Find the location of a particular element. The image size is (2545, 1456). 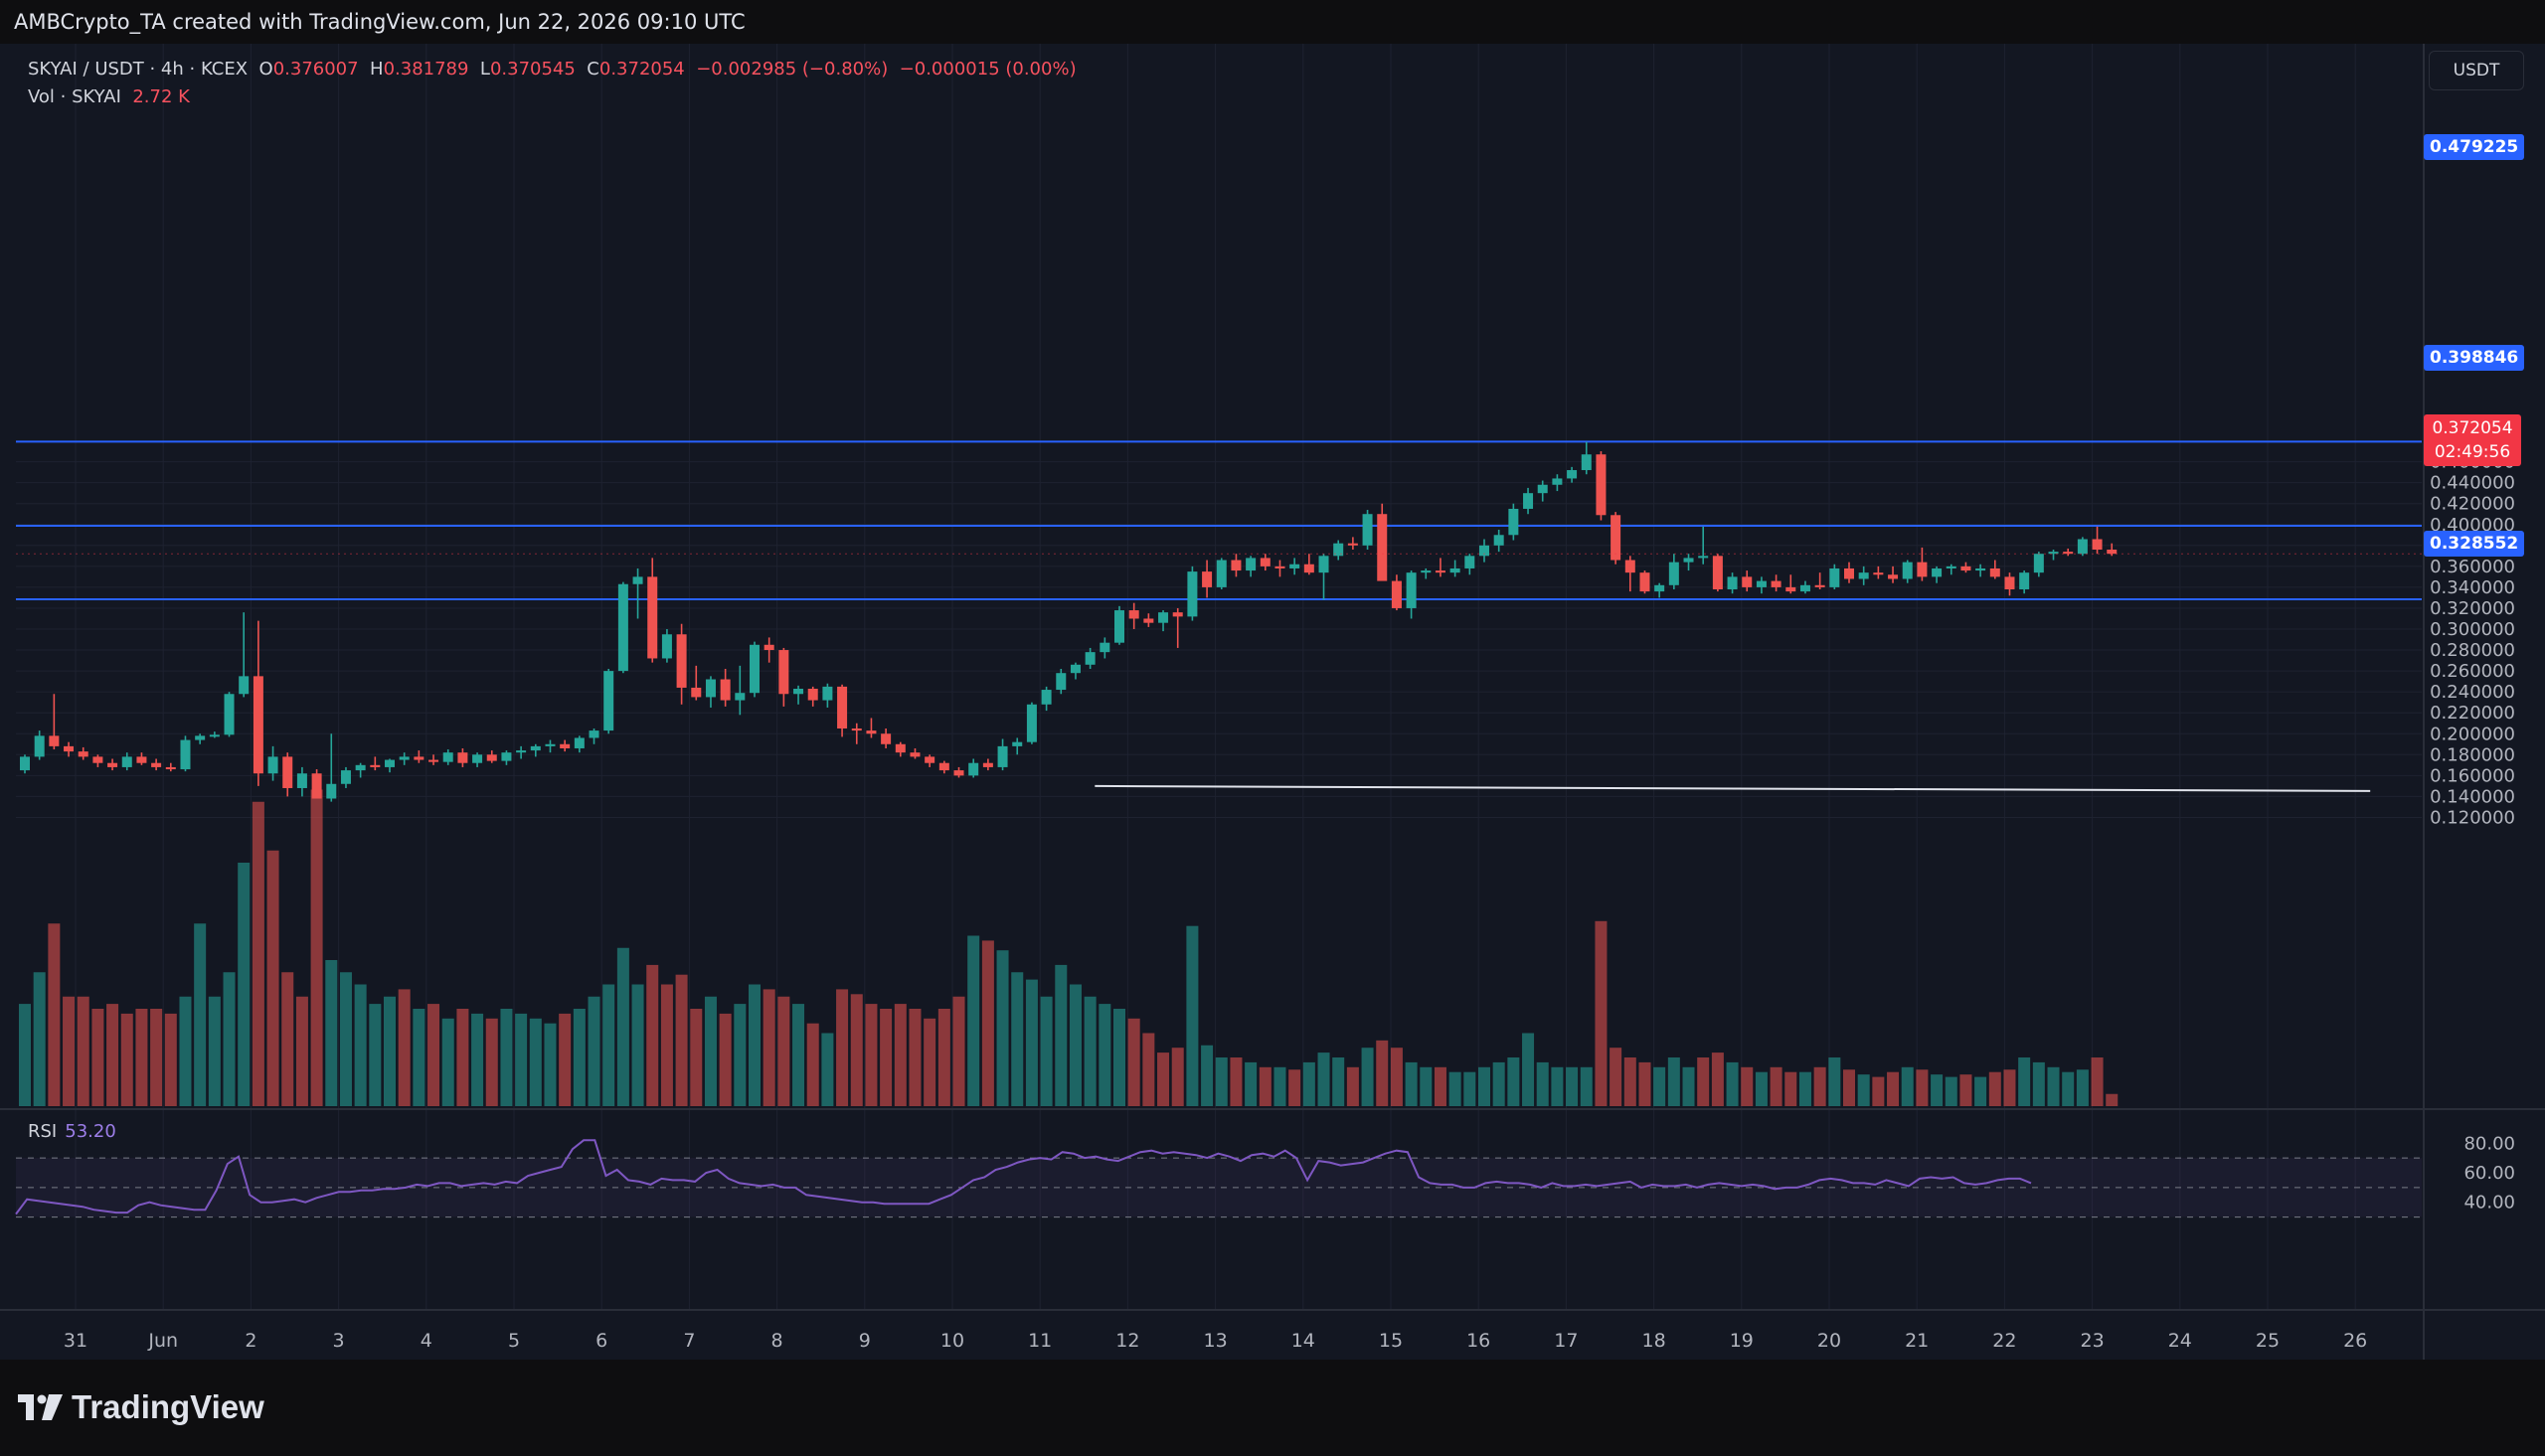

price-axis-tick: 0.240000 is located at coordinates (2472, 692).